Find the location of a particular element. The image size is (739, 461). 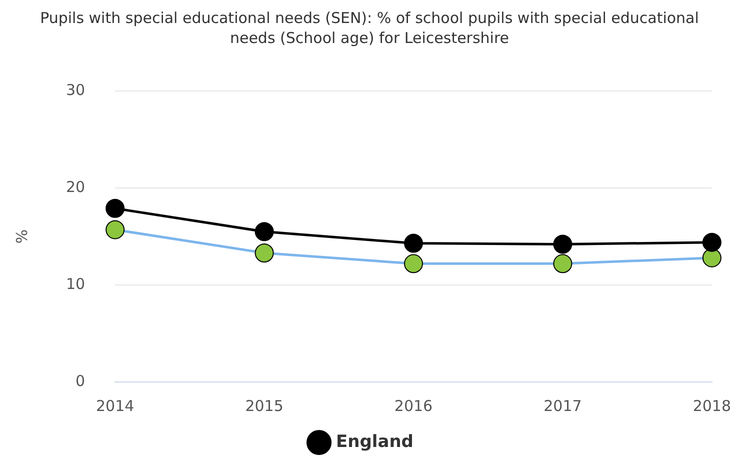

x-tick-label: 2014 is located at coordinates (115, 405).